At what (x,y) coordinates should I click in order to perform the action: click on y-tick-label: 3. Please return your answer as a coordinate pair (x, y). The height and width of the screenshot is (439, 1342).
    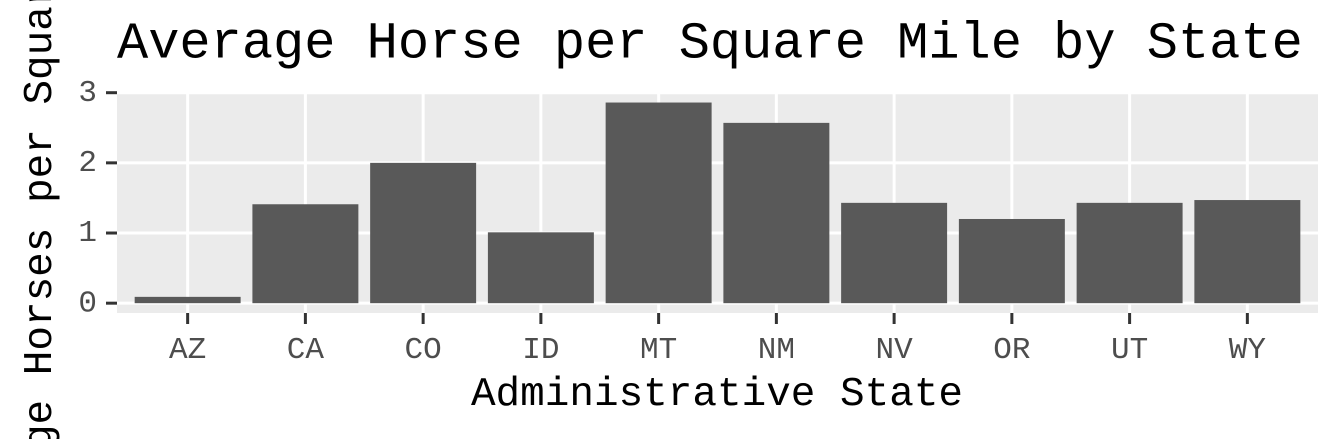
    Looking at the image, I should click on (87, 93).